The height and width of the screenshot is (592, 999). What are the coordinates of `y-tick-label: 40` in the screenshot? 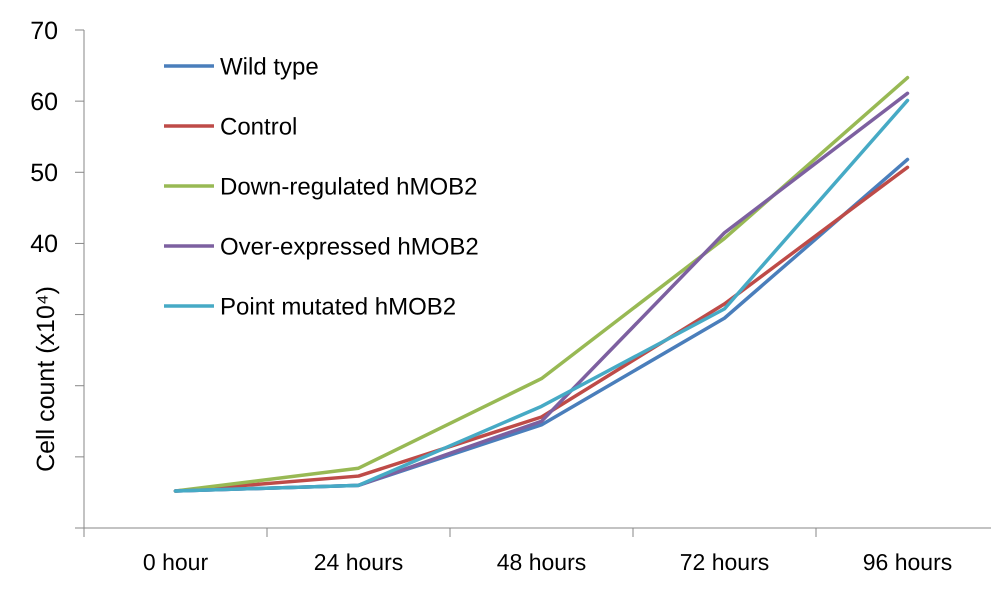 It's located at (44, 244).